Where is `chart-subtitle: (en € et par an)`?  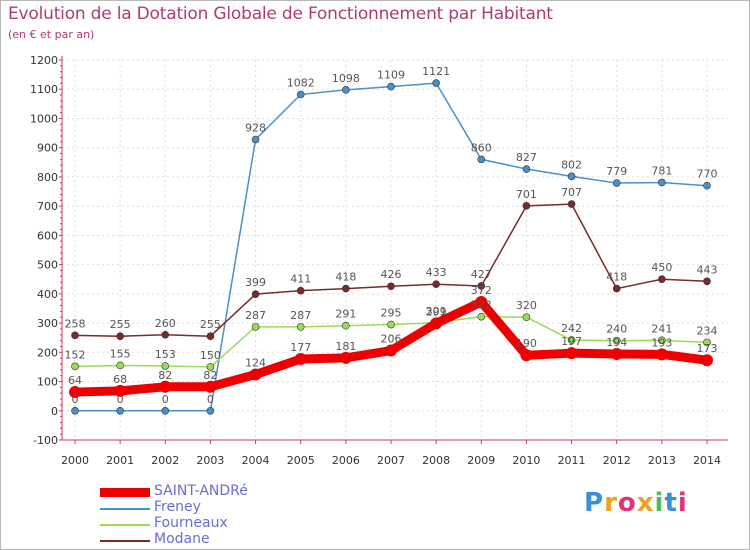 chart-subtitle: (en € et par an) is located at coordinates (51, 34).